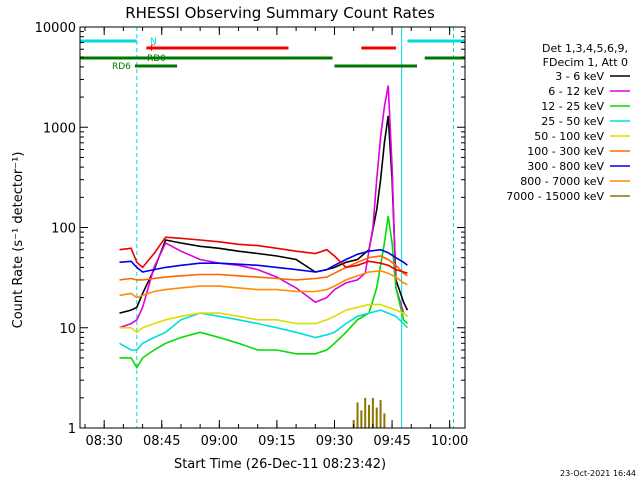 This screenshot has height=484, width=640. What do you see at coordinates (334, 441) in the screenshot?
I see `x-tick-label-4: 09:30` at bounding box center [334, 441].